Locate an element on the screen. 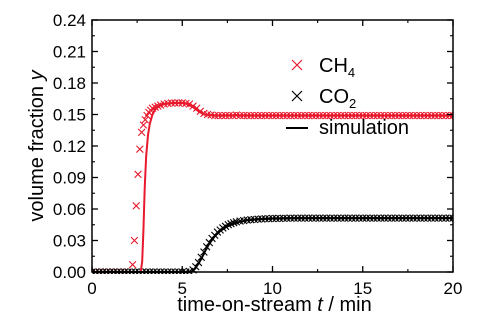 The width and height of the screenshot is (477, 329). x-axis-label-part: t is located at coordinates (320, 305).